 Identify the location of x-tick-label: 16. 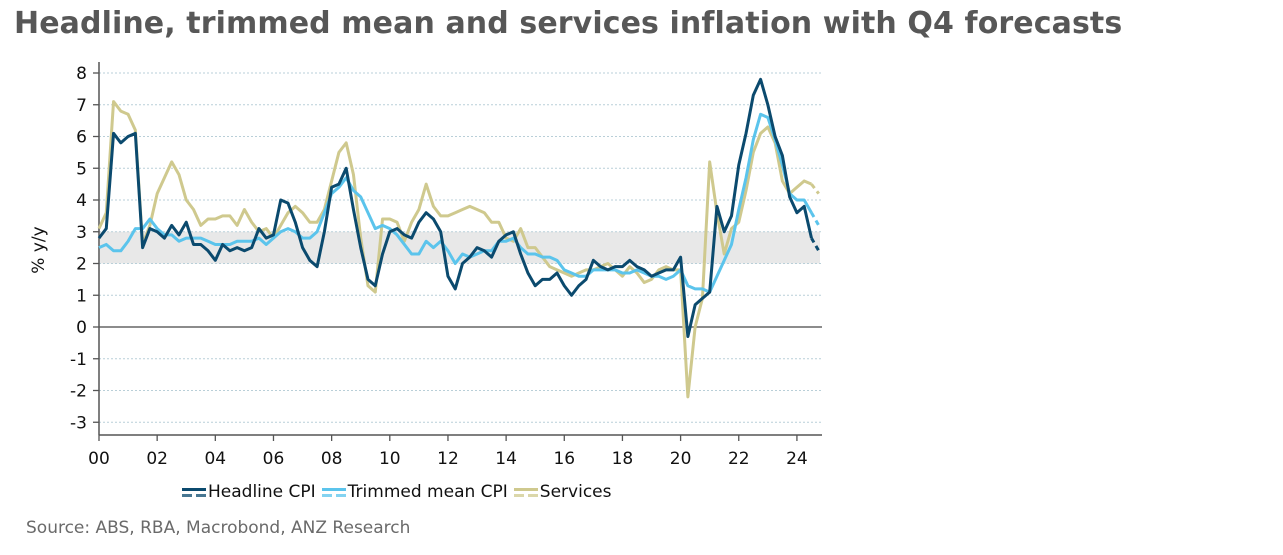
(564, 459).